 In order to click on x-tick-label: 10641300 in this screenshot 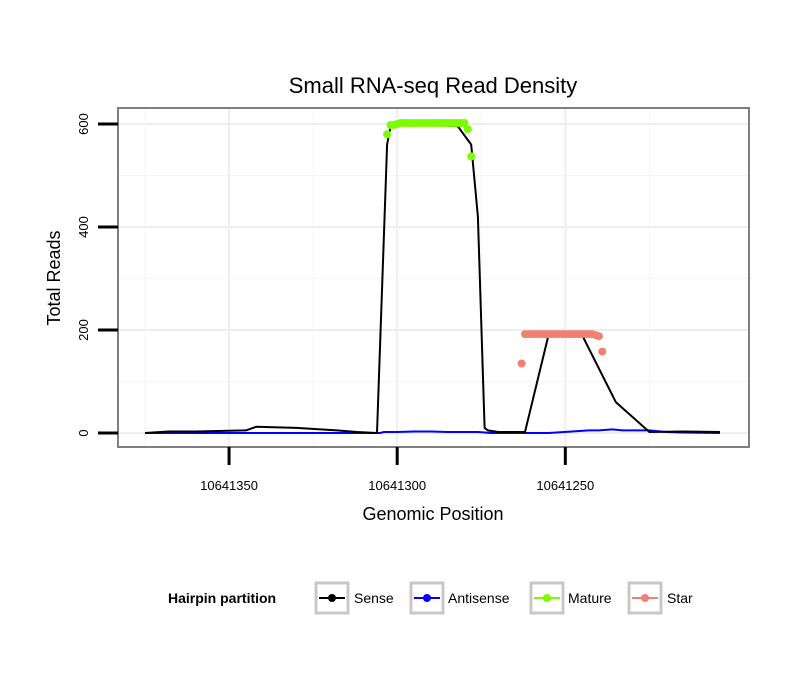, I will do `click(397, 485)`.